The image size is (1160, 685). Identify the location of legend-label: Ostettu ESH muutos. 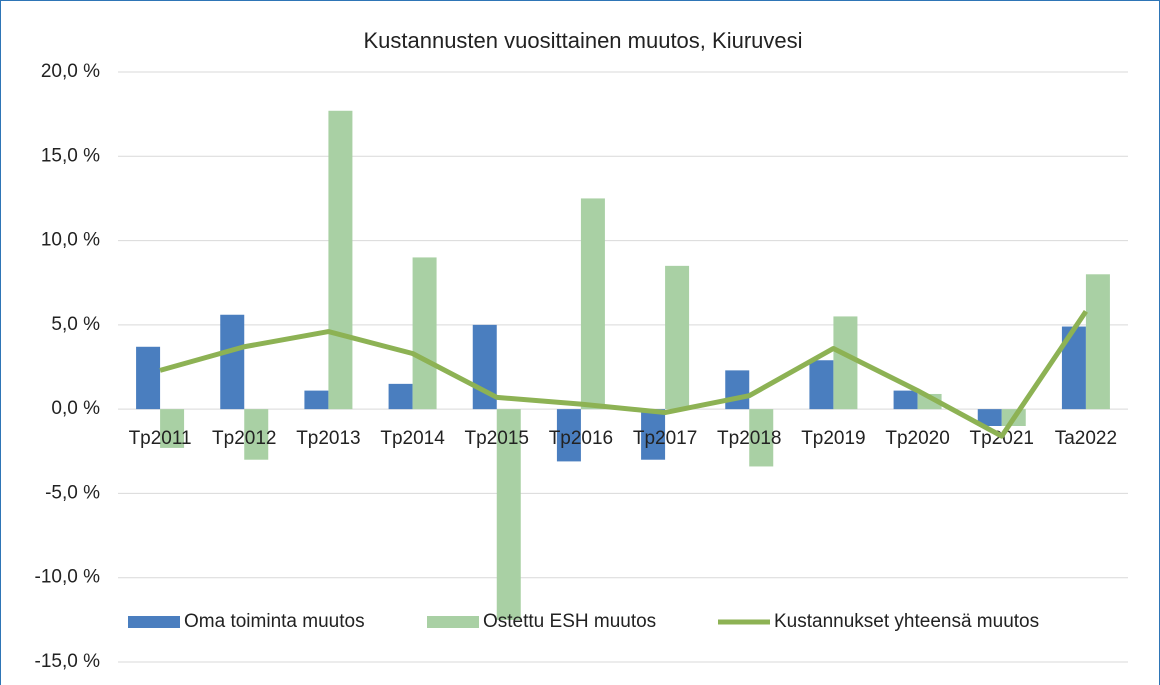
(569, 621).